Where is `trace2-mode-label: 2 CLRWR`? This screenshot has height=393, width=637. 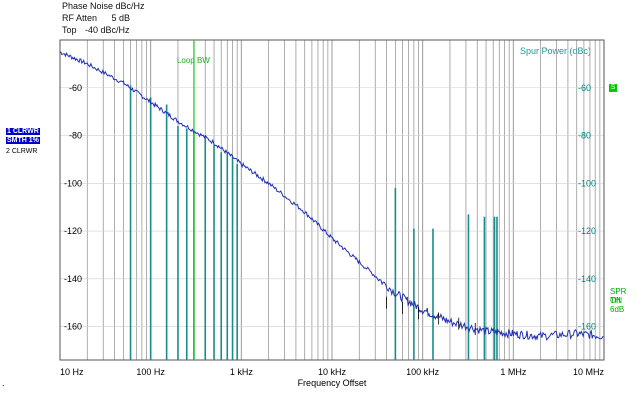 trace2-mode-label: 2 CLRWR is located at coordinates (22, 151).